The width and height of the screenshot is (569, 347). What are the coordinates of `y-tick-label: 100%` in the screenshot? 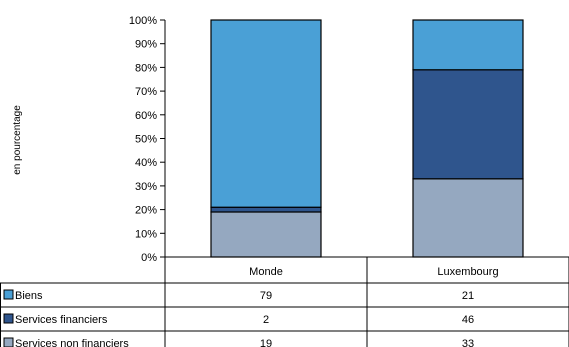 It's located at (143, 21).